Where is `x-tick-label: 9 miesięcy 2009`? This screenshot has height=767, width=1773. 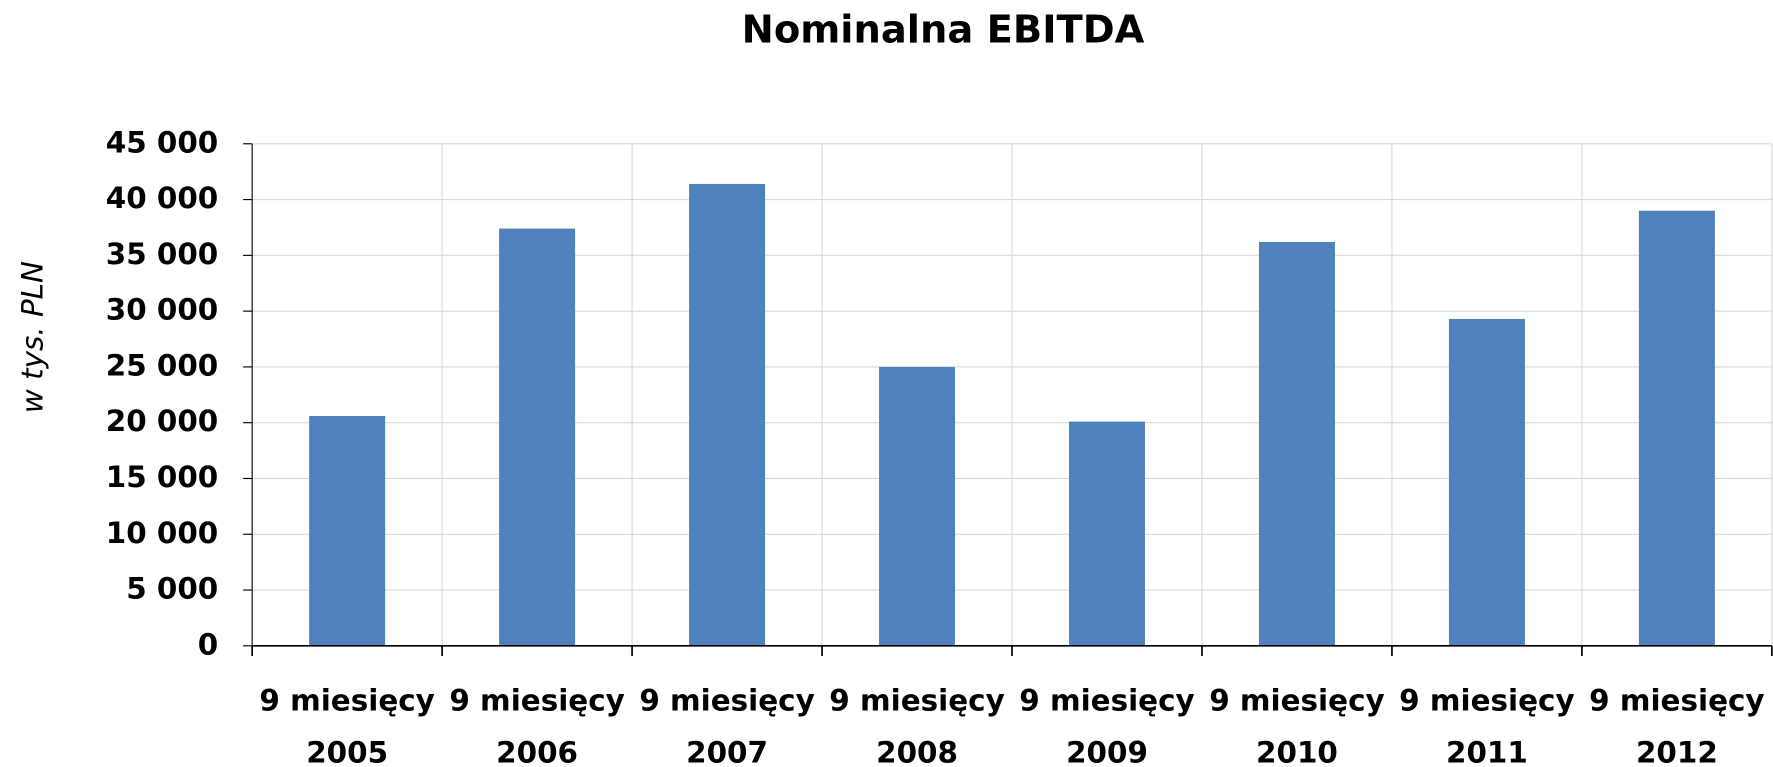
x-tick-label: 9 miesięcy 2009 is located at coordinates (1107, 725).